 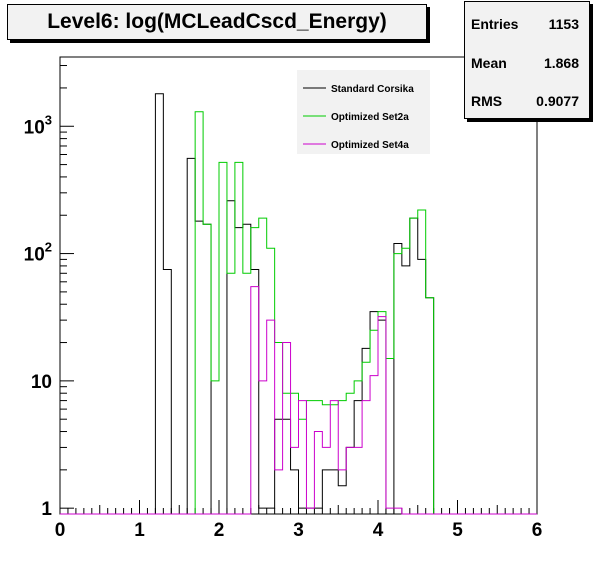 What do you see at coordinates (489, 63) in the screenshot?
I see `stats-mean-label: Mean` at bounding box center [489, 63].